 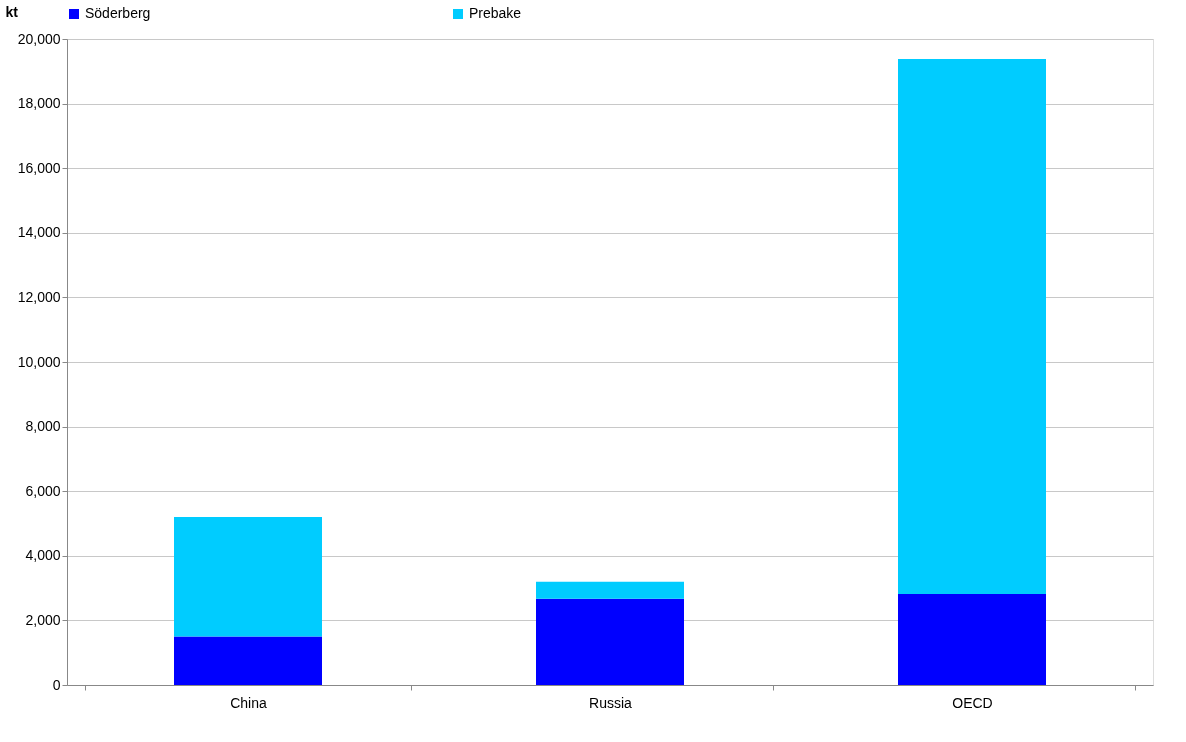 I want to click on x-tick-label: OECD, so click(x=972, y=702).